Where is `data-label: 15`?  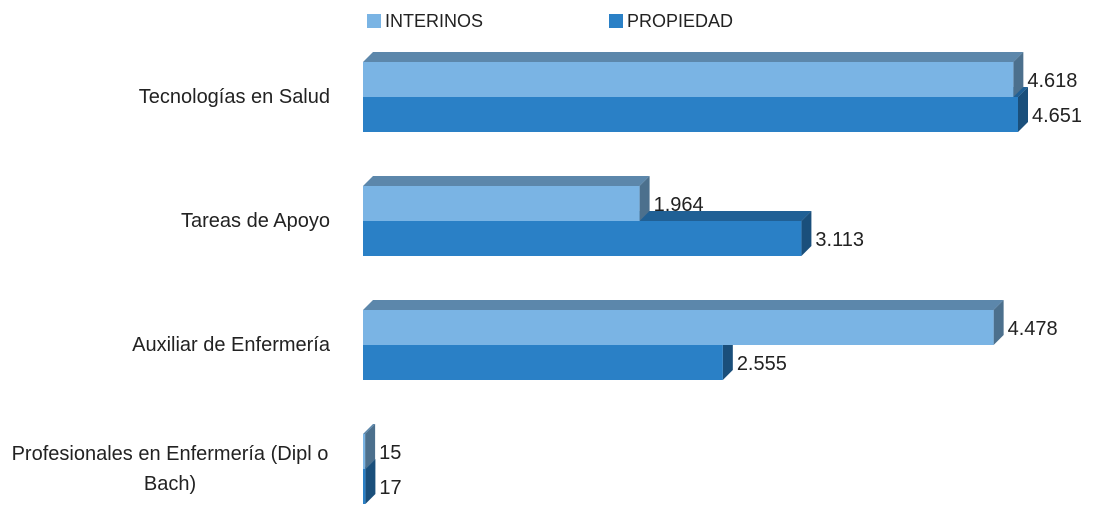
data-label: 15 is located at coordinates (390, 453).